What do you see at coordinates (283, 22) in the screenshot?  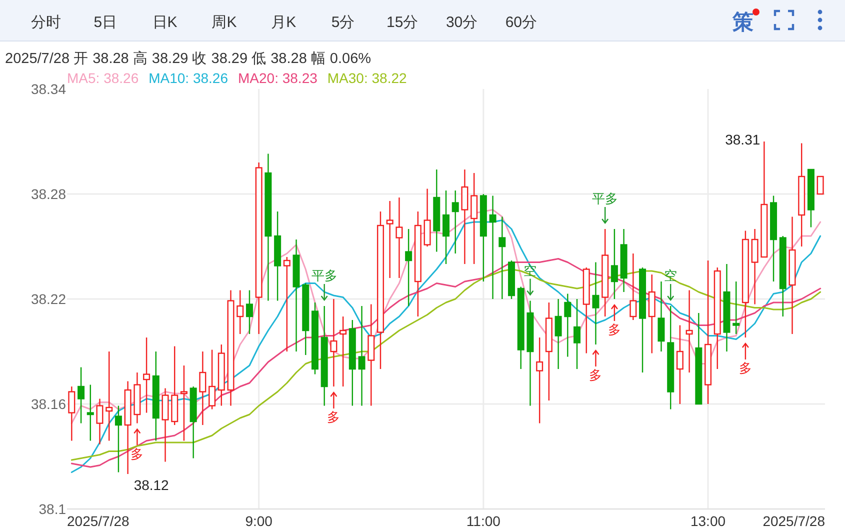 I see `text: 月K` at bounding box center [283, 22].